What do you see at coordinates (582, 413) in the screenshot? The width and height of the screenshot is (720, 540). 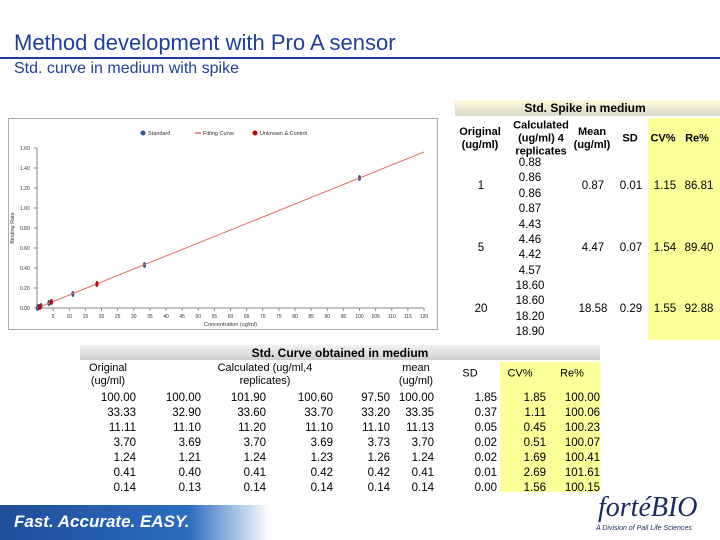 I see `cell: 100.06` at bounding box center [582, 413].